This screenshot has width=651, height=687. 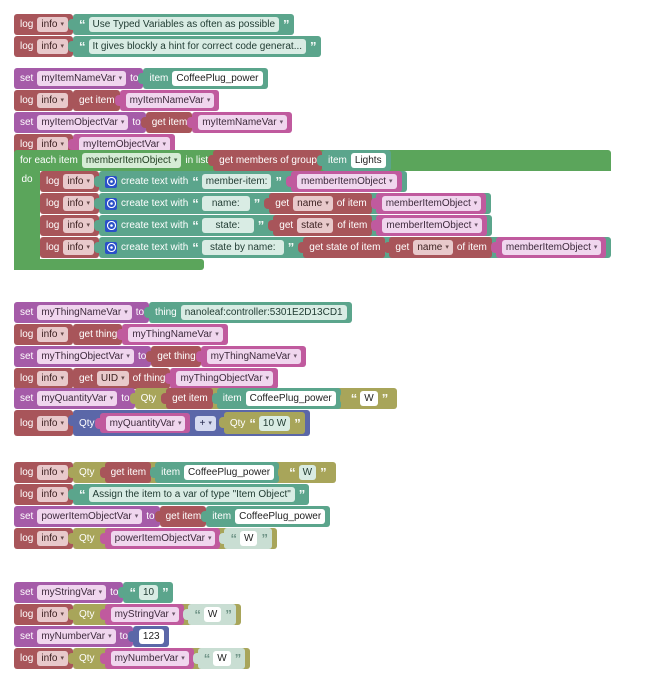 I want to click on block-group-types: set myStringVar ▾ to “ 10 ” log info ▾, so click(x=132, y=626).